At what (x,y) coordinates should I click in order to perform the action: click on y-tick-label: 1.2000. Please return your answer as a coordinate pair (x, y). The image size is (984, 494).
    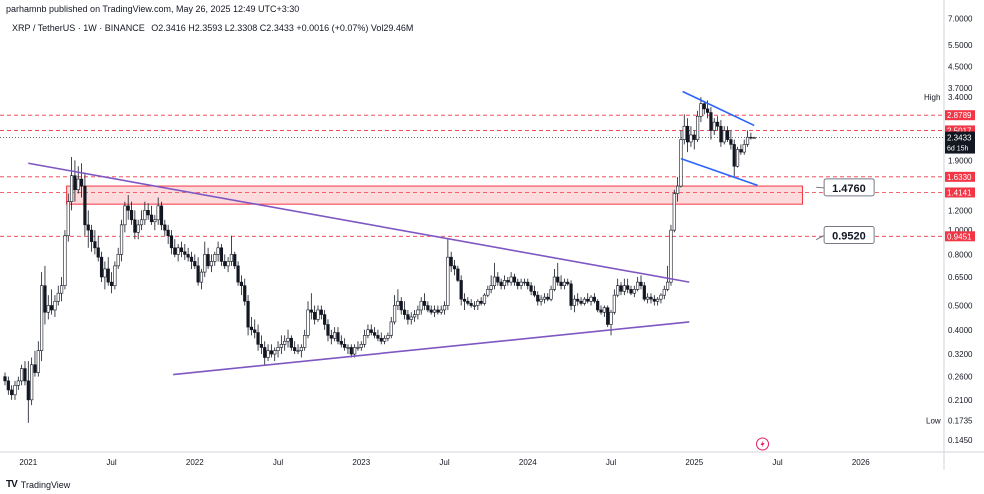
    Looking at the image, I should click on (960, 210).